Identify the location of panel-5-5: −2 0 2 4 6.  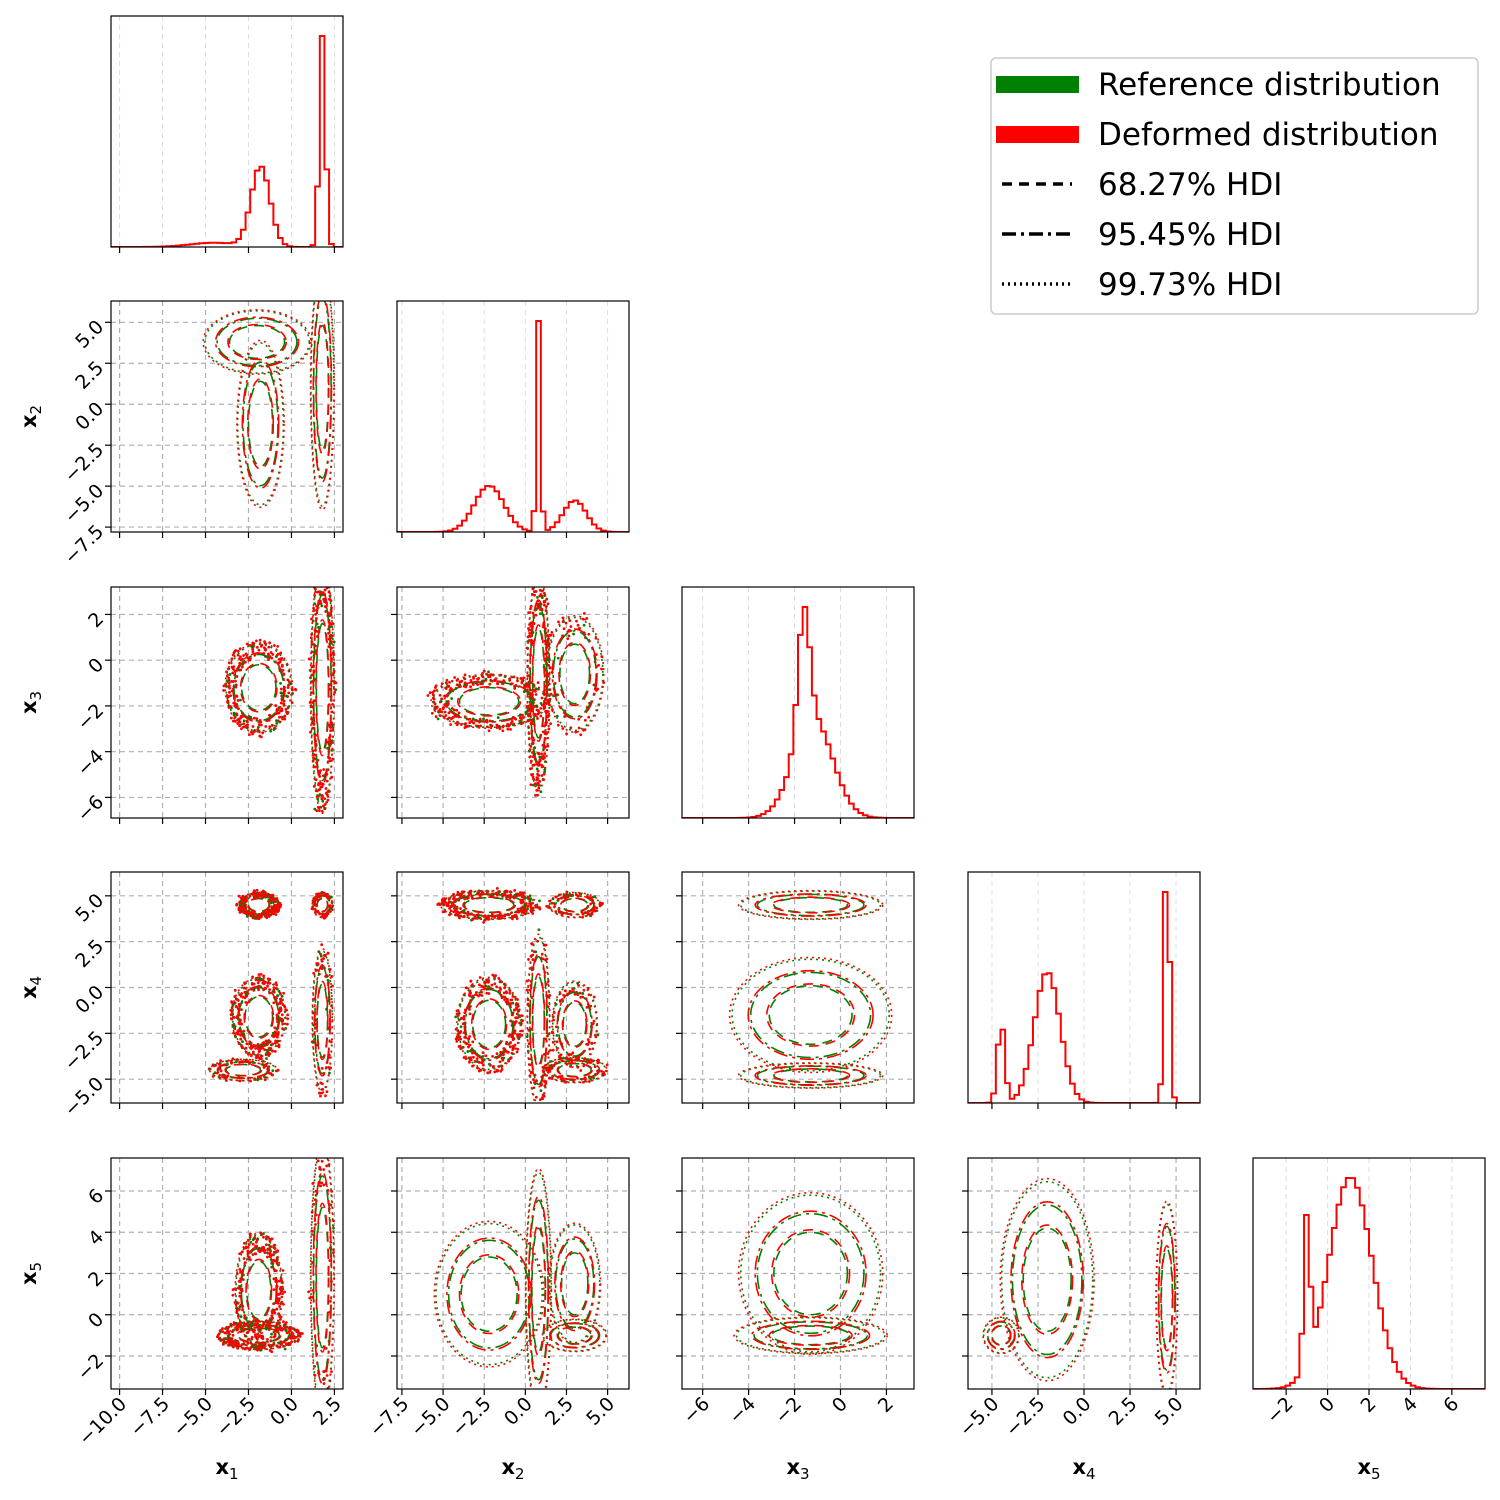
(1369, 1292).